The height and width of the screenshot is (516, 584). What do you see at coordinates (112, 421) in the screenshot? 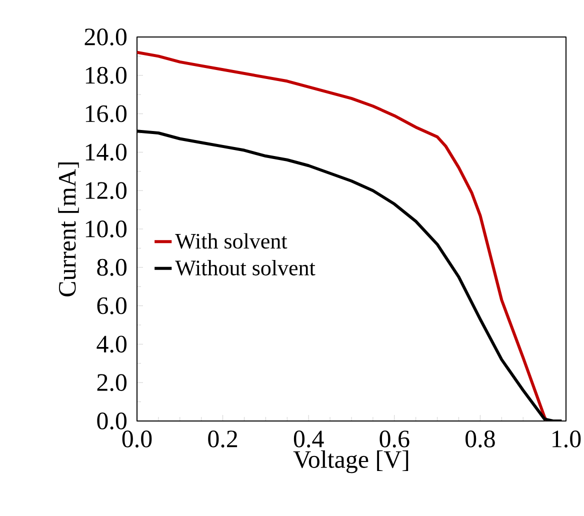
I see `y-tick-label: 0.0` at bounding box center [112, 421].